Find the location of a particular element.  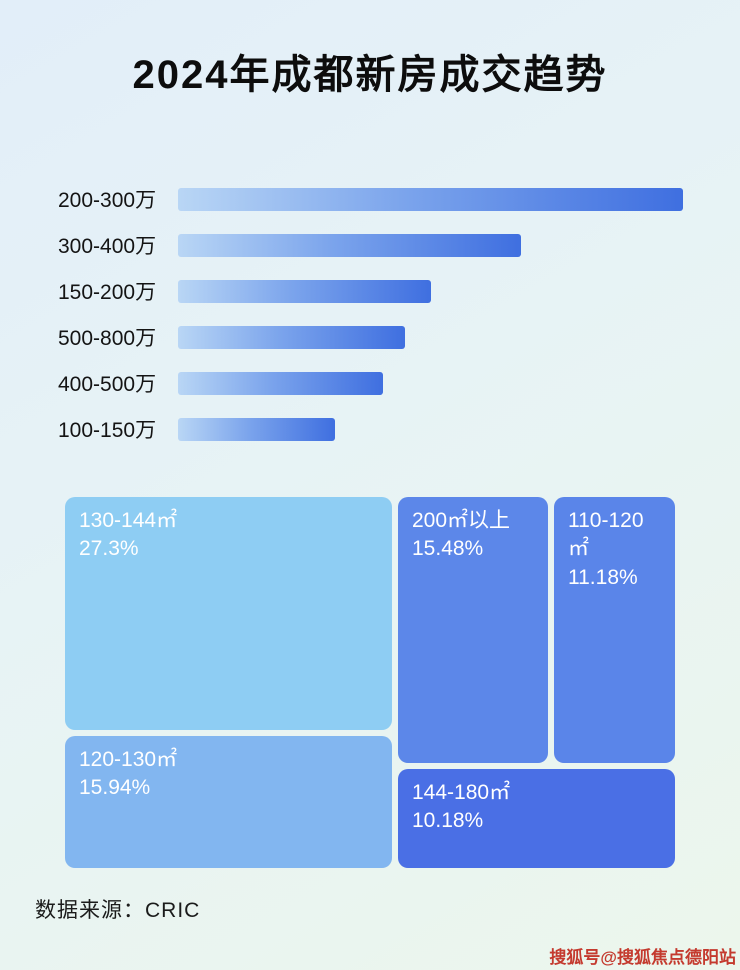

bar-category-label: 150-200万 is located at coordinates (107, 292).